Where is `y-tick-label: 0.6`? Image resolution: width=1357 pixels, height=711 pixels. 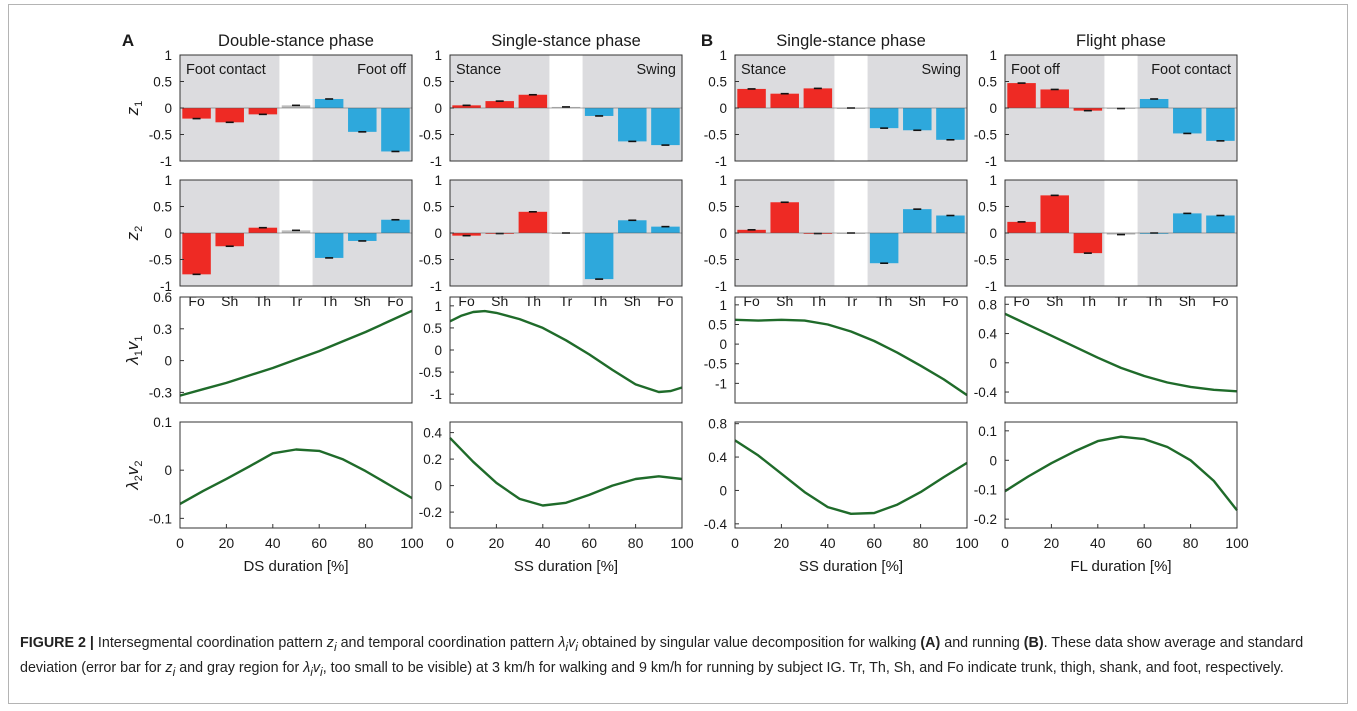
y-tick-label: 0.6 is located at coordinates (162, 297).